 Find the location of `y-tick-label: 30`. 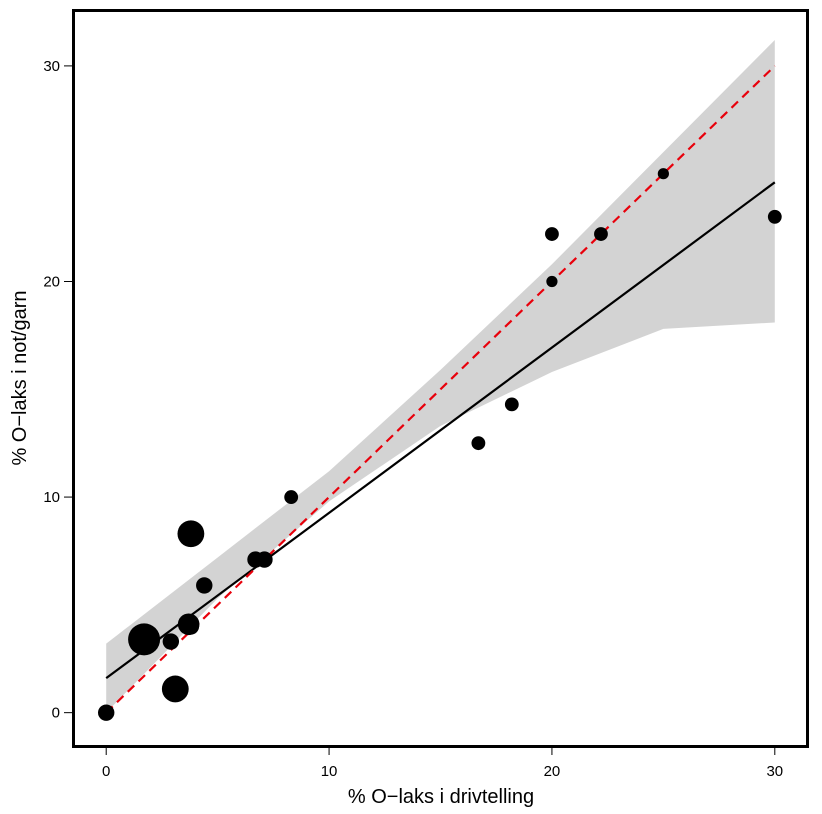

y-tick-label: 30 is located at coordinates (51, 66).